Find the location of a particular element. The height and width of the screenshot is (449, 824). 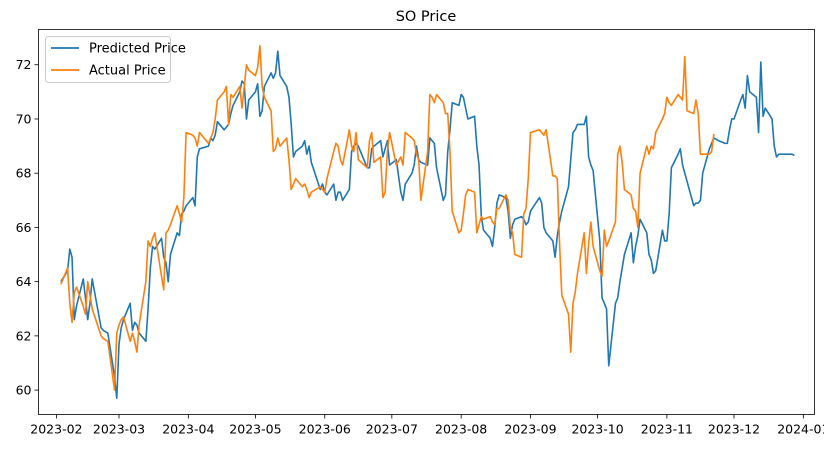

x-tick-label: 2023-06 is located at coordinates (325, 429).